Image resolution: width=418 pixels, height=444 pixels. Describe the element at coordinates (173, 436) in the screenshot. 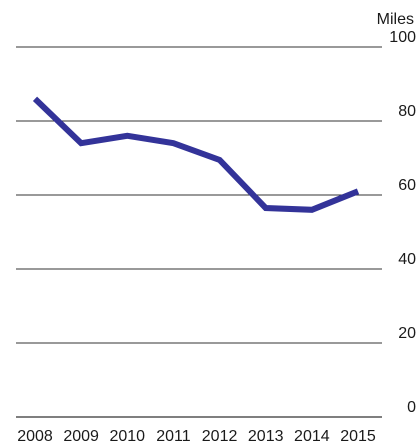

I see `x-tick-label-2011: 2011` at that location.